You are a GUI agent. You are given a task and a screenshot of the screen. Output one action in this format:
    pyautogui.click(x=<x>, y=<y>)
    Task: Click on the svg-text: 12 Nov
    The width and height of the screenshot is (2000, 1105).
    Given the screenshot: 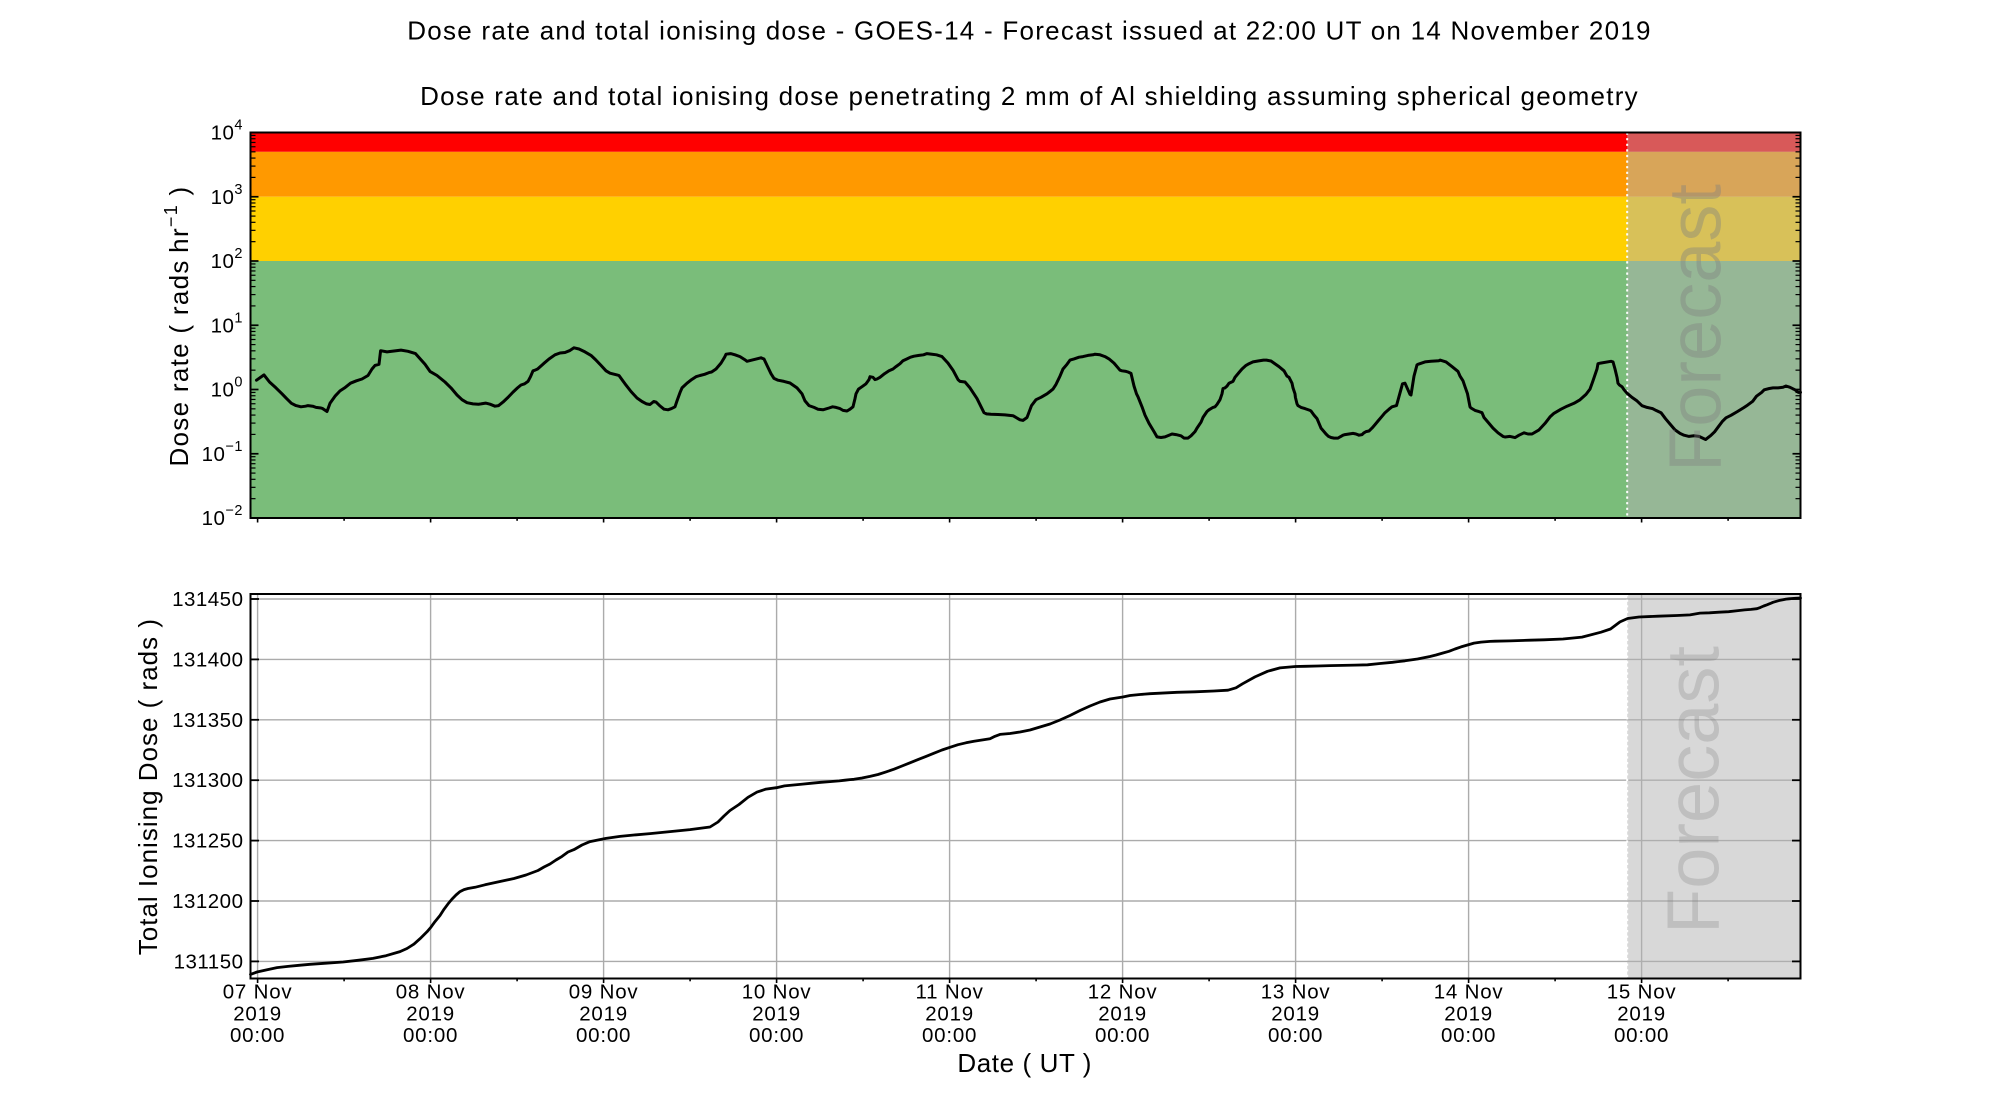 What is the action you would take?
    pyautogui.click(x=1123, y=992)
    